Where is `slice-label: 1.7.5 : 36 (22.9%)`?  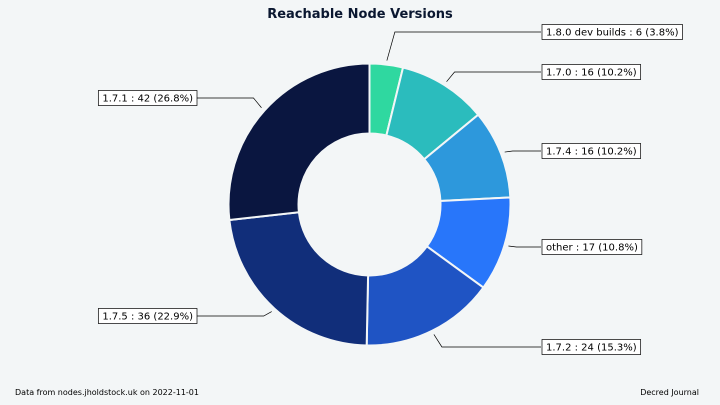 slice-label: 1.7.5 : 36 (22.9%) is located at coordinates (147, 317).